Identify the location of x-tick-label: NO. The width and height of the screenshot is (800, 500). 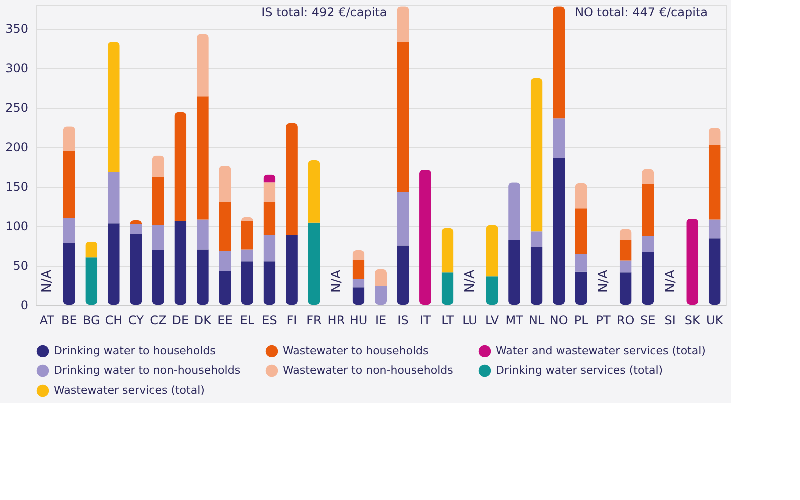
(559, 321).